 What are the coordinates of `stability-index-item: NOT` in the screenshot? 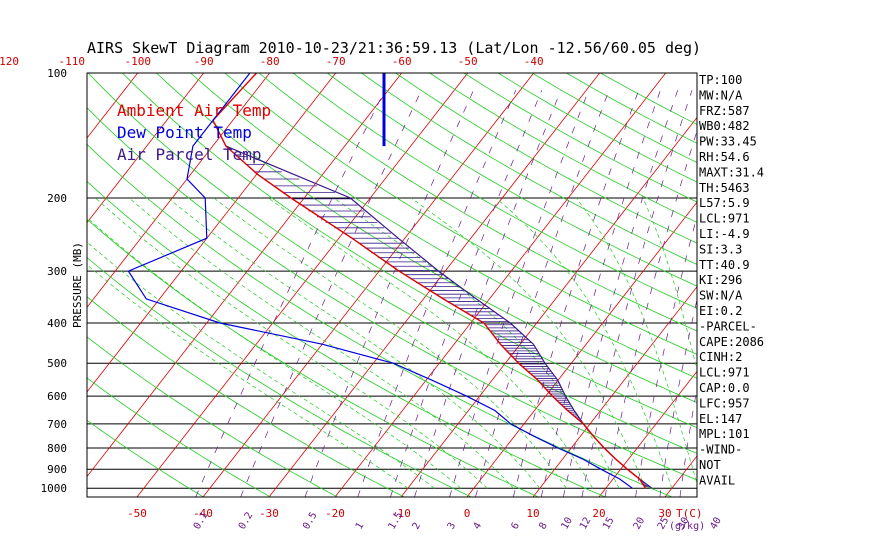 It's located at (710, 465).